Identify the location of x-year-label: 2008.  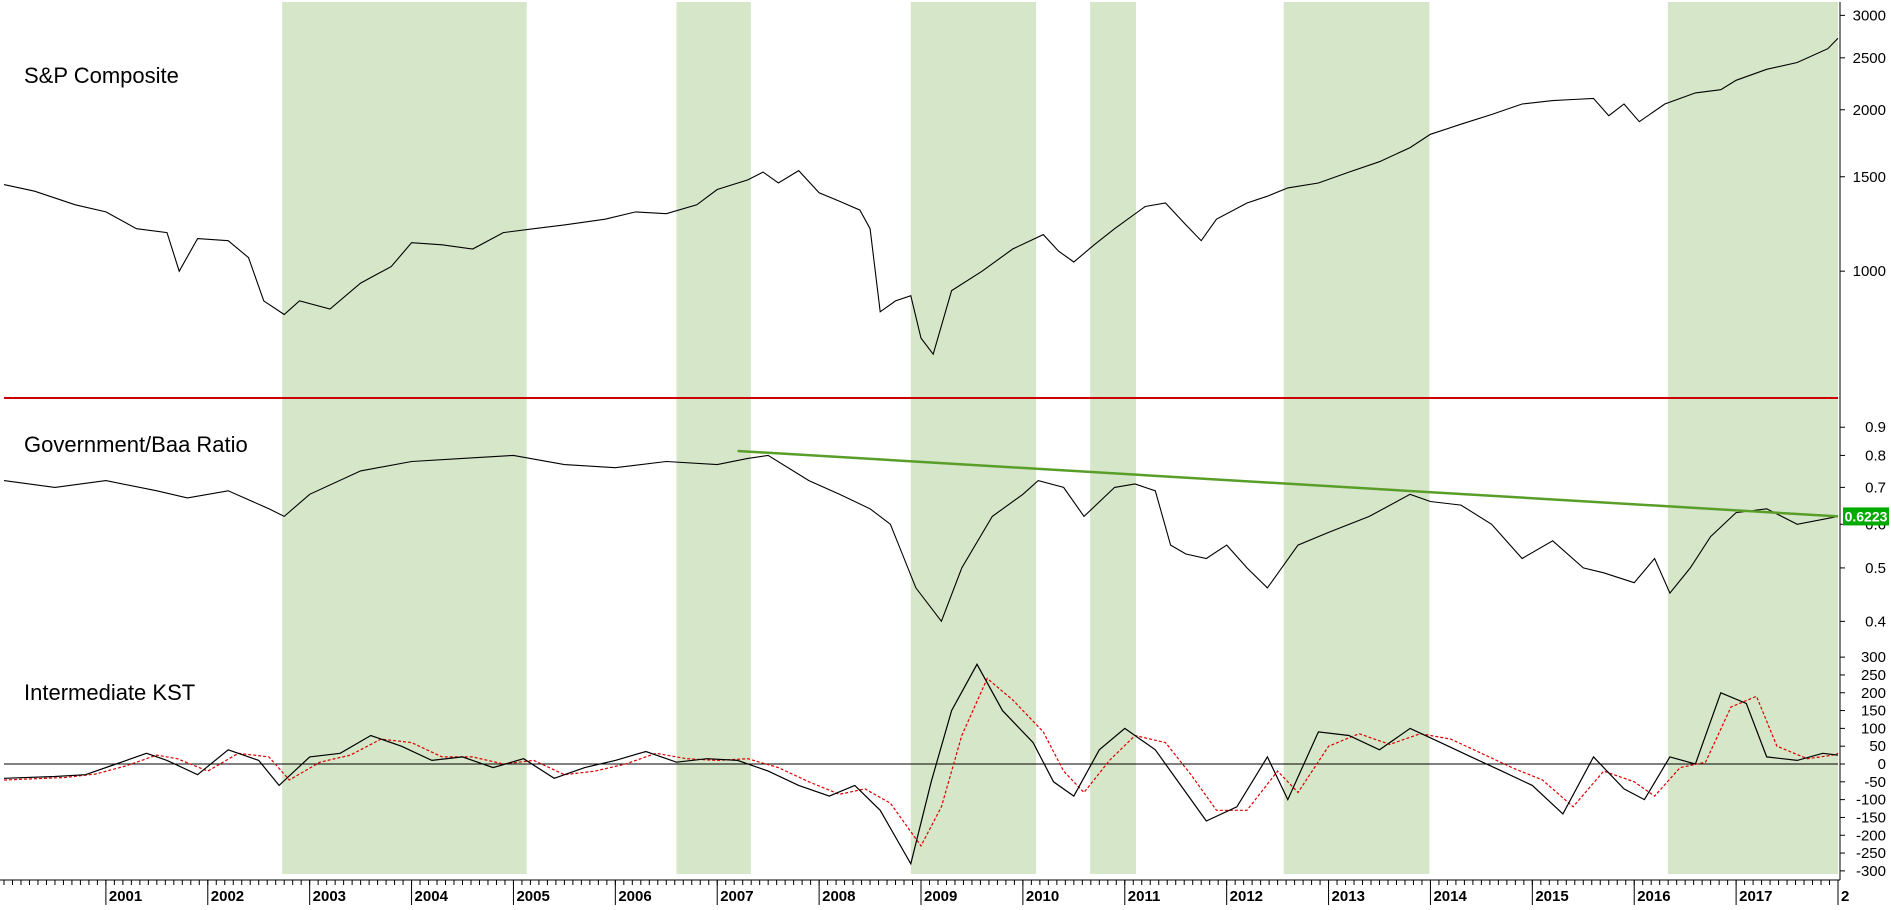
(838, 896).